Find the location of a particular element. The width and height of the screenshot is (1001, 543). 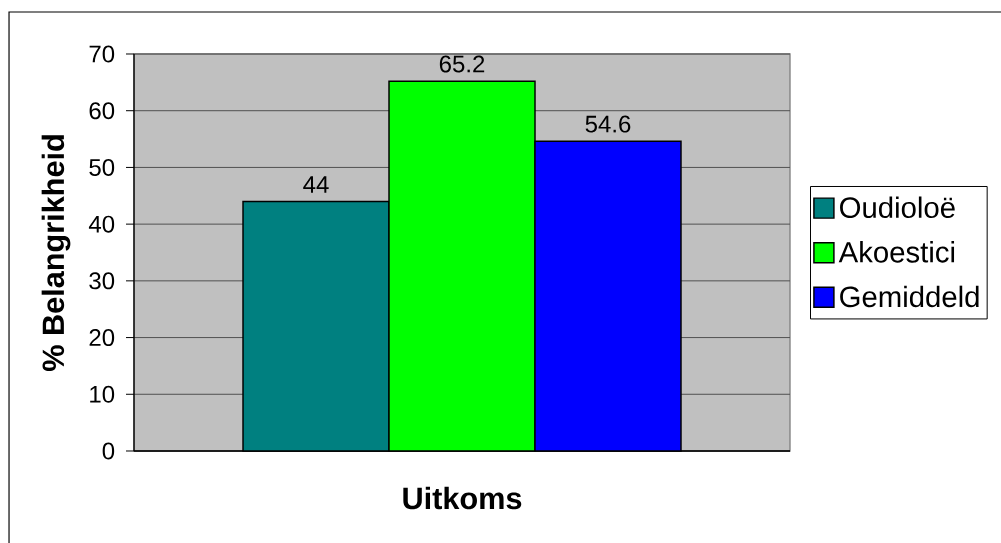

y-axis-title: % Belangrikheid is located at coordinates (56, 253).